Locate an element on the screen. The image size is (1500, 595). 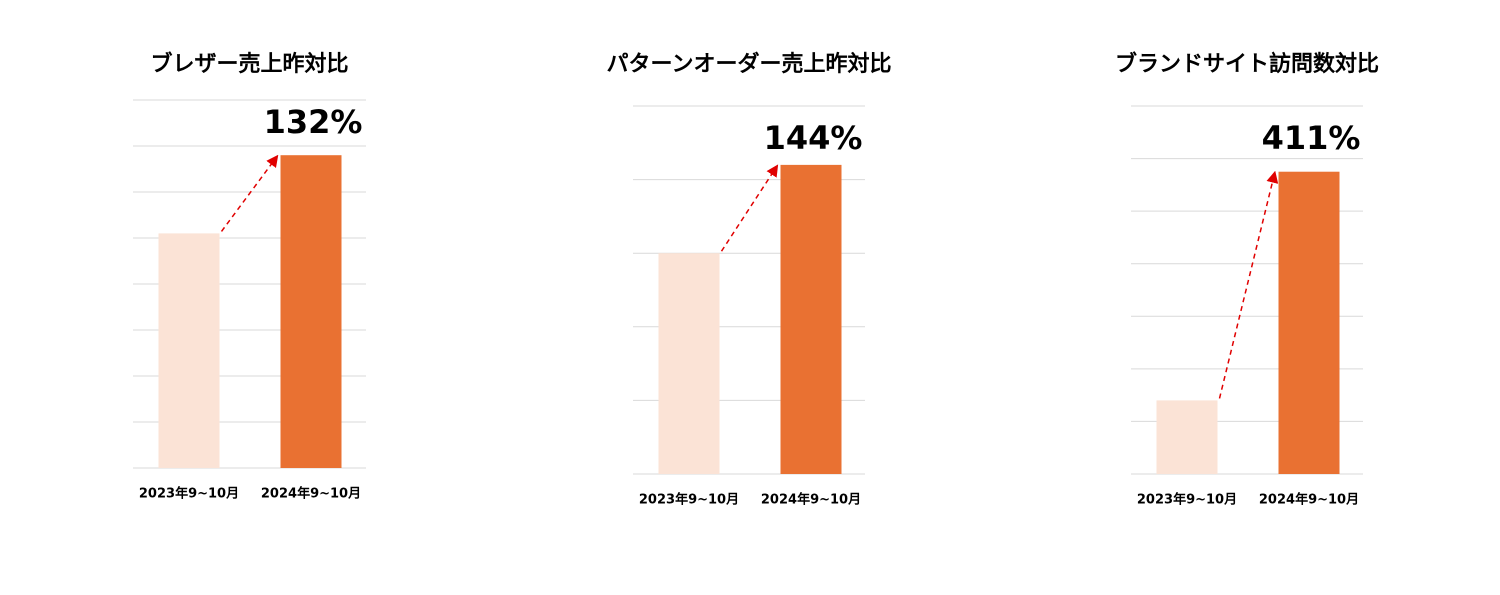
chart-title: パターンオーダー売上昨対比 is located at coordinates (749, 64).